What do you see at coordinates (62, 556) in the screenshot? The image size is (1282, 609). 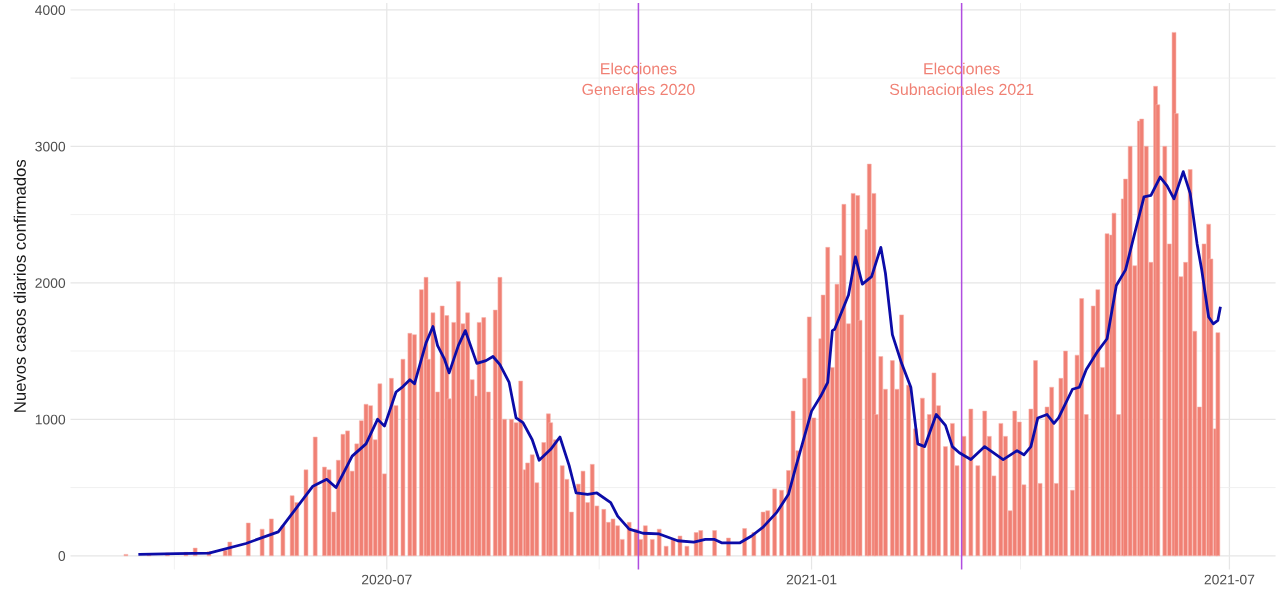 I see `y-tick-label: 0` at bounding box center [62, 556].